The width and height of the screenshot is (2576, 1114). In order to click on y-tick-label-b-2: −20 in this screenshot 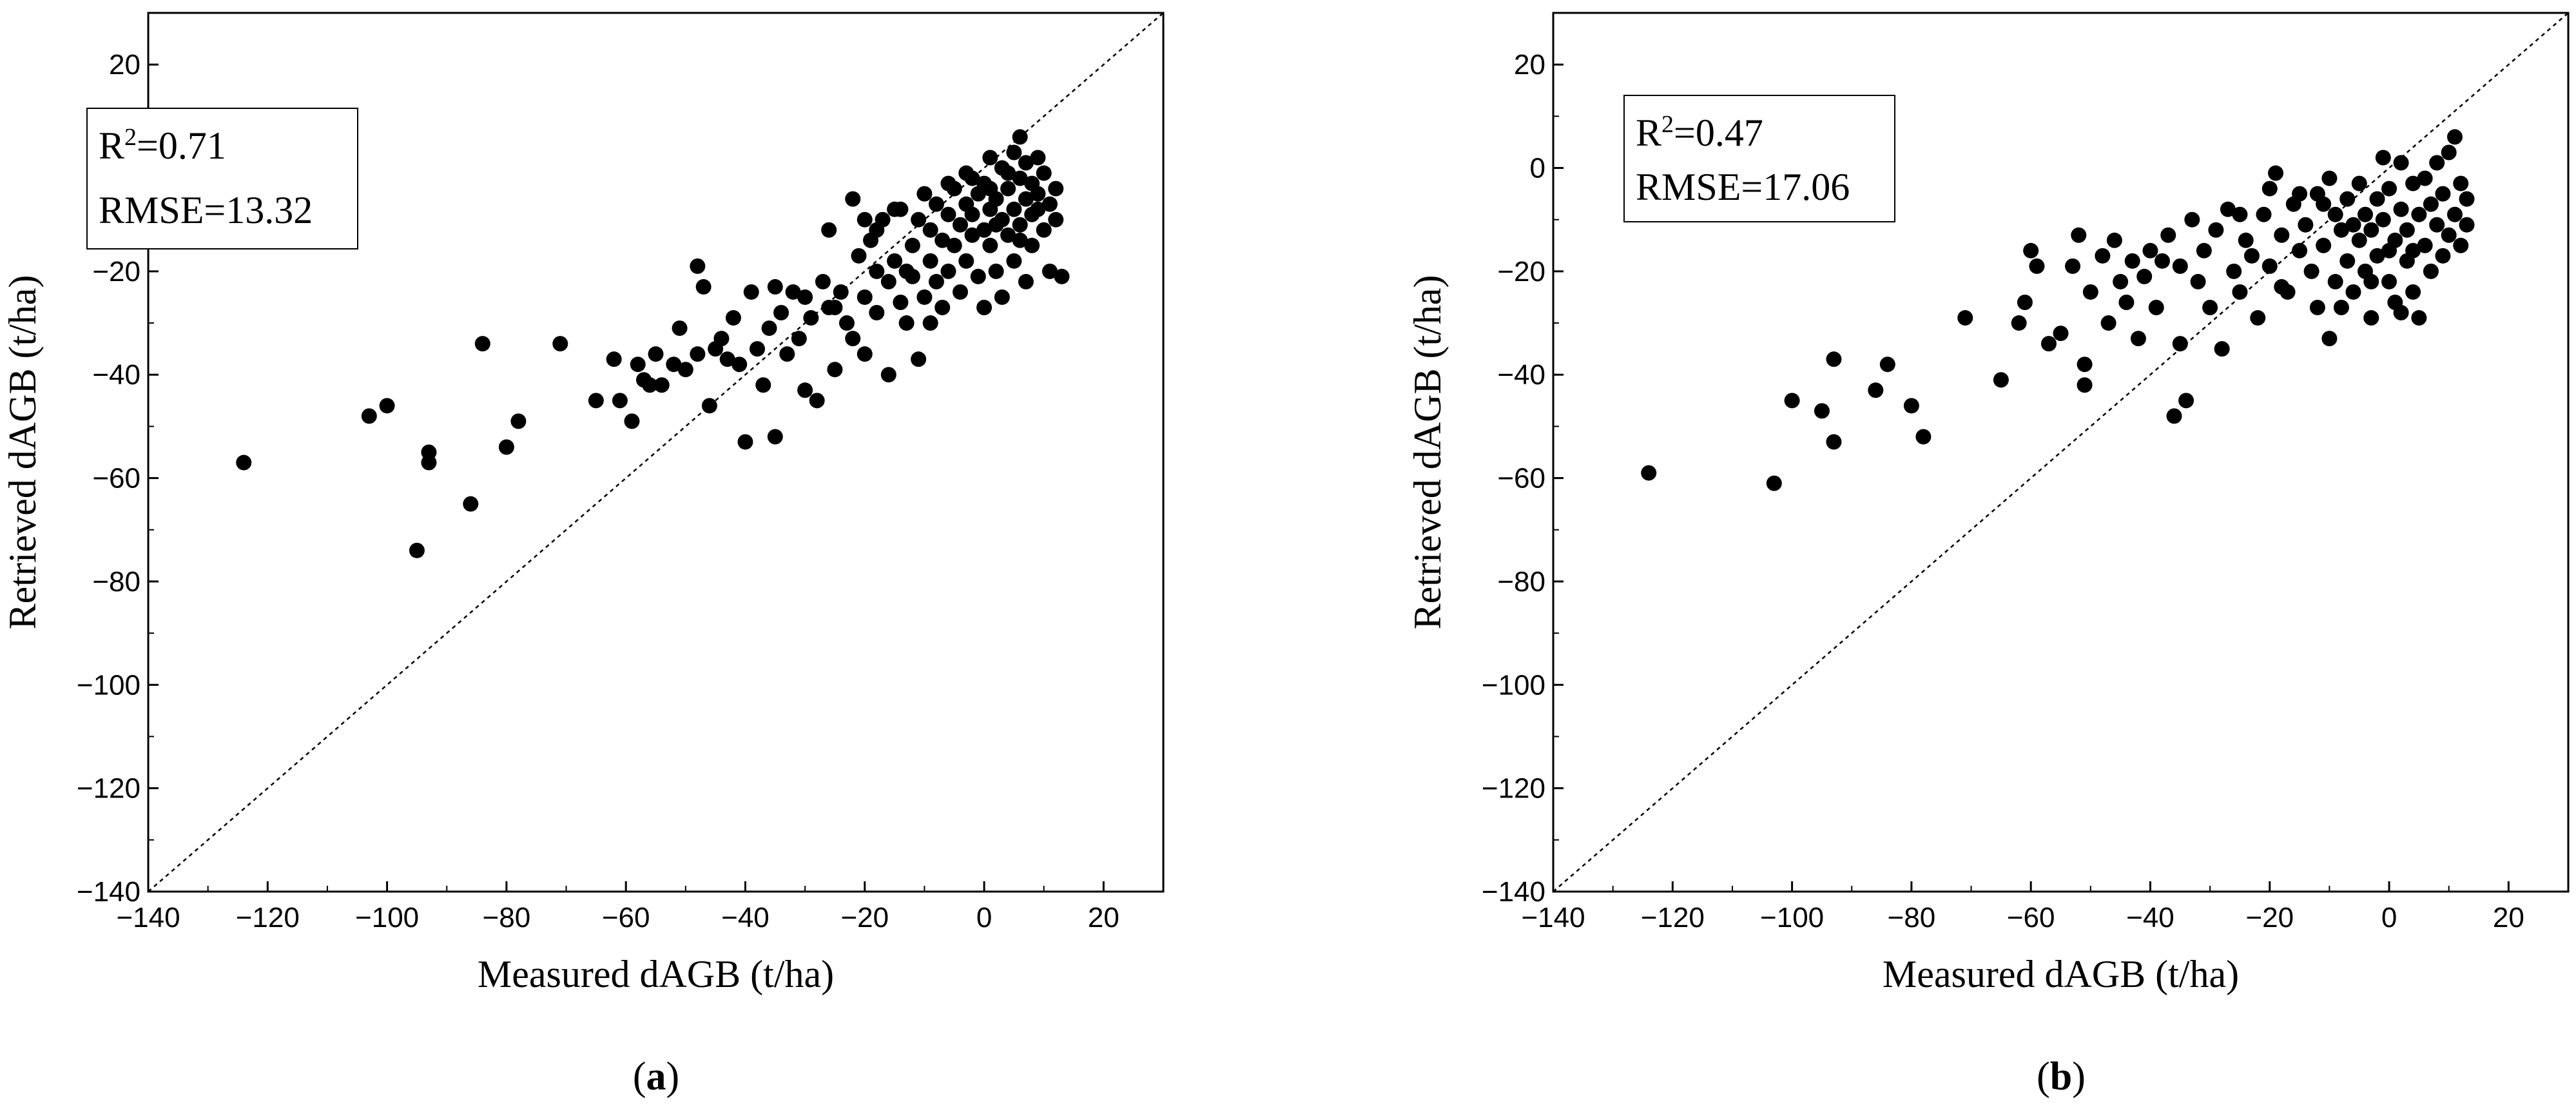, I will do `click(1521, 272)`.